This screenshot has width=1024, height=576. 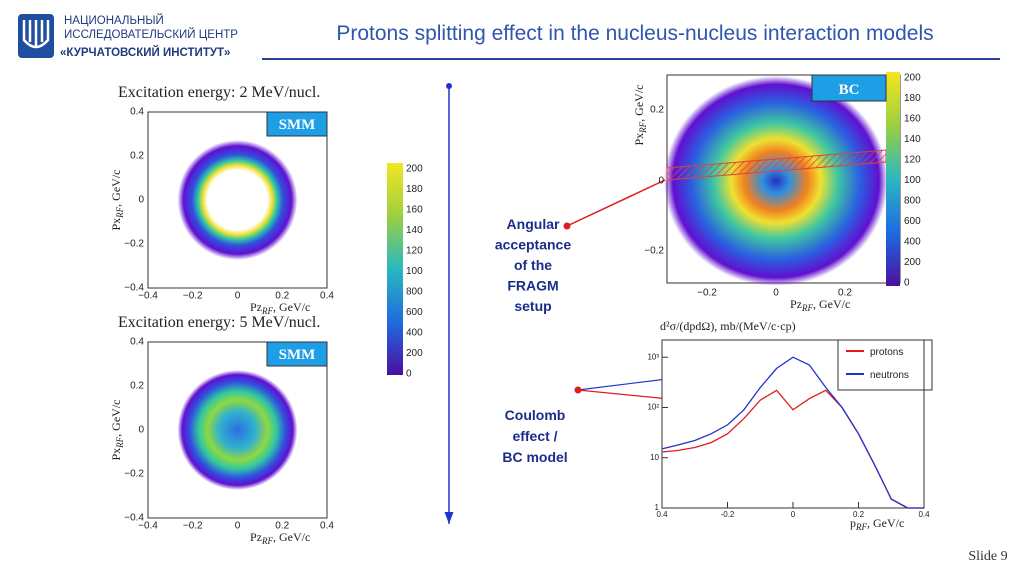 I want to click on model-label: BC, so click(x=849, y=90).